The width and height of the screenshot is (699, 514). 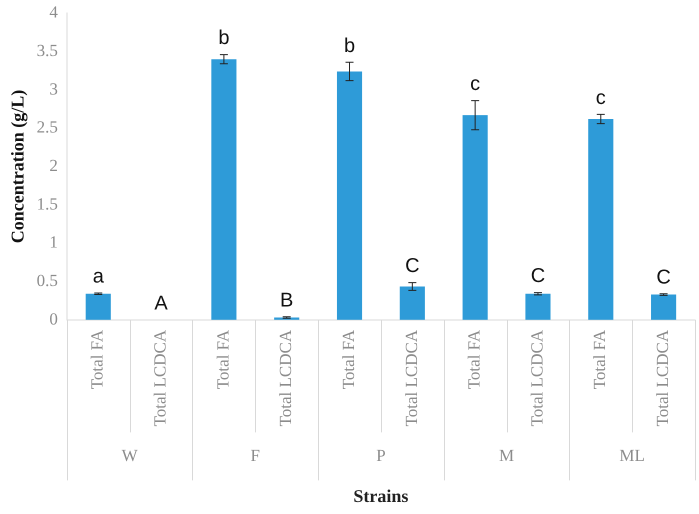 What do you see at coordinates (380, 496) in the screenshot?
I see `x-axis-title: Strains` at bounding box center [380, 496].